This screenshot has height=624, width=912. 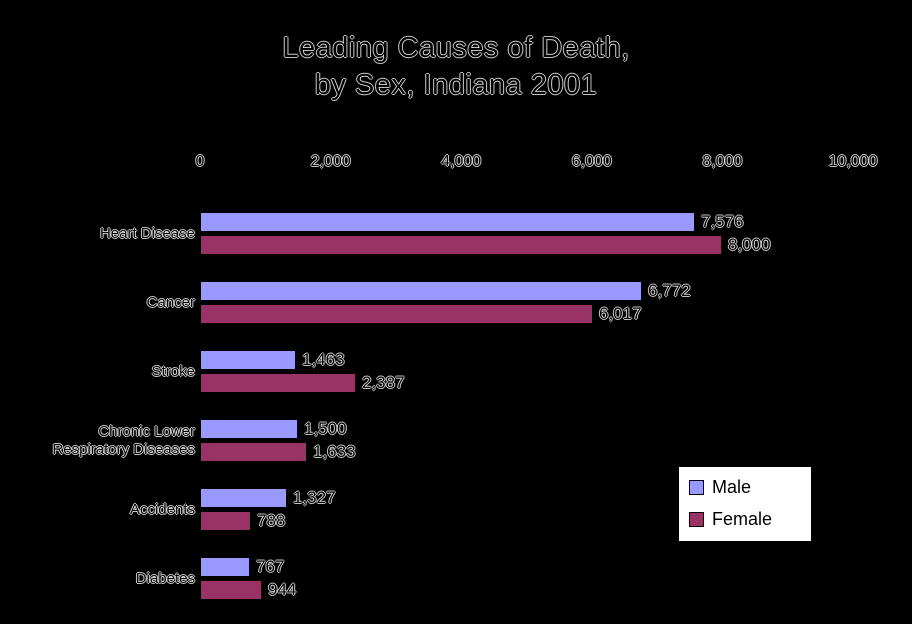 I want to click on male-series-swatch, so click(x=696, y=487).